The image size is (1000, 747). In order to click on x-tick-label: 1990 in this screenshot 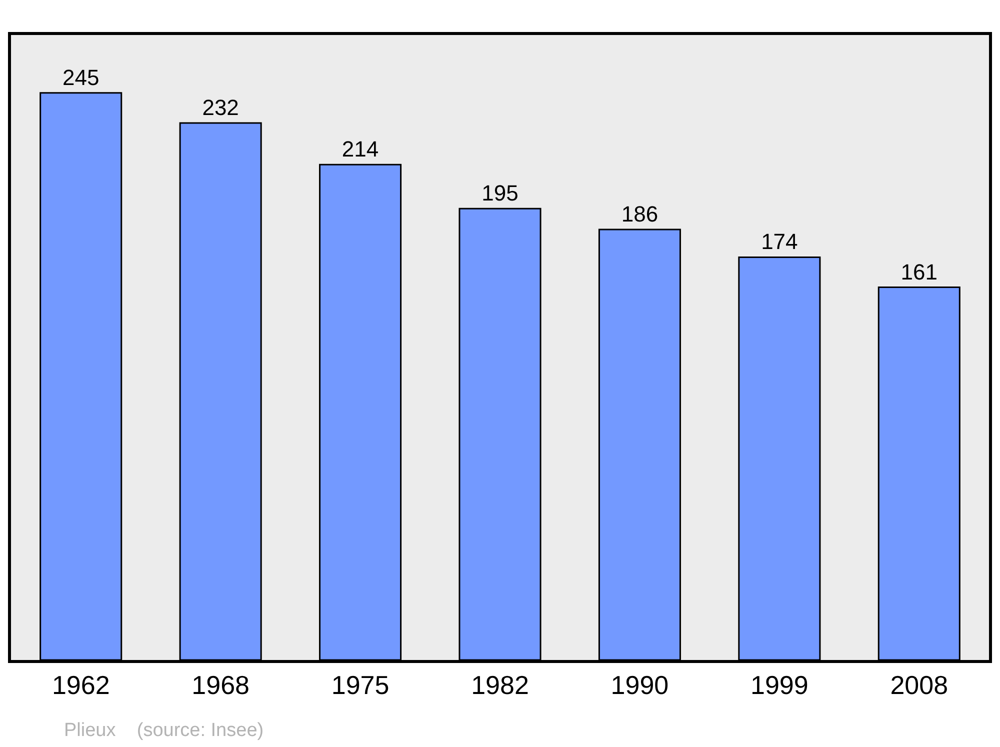, I will do `click(639, 685)`.